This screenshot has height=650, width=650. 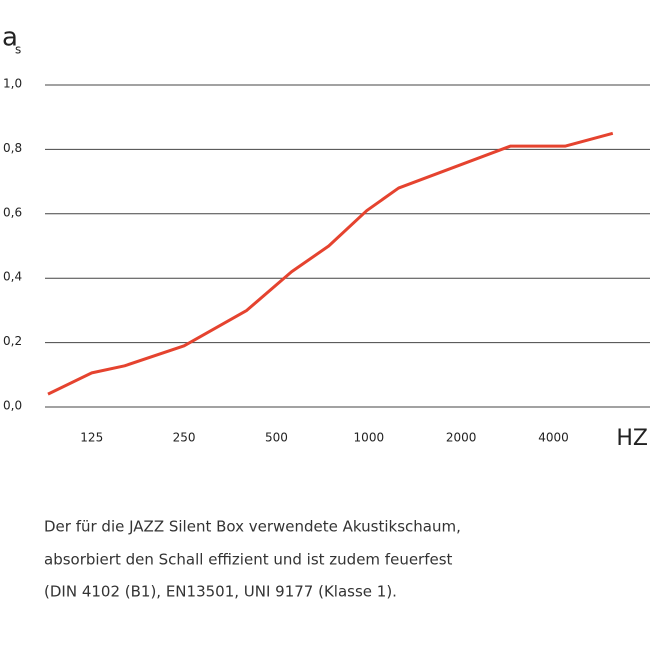 What do you see at coordinates (184, 438) in the screenshot?
I see `x-tick-label: 250` at bounding box center [184, 438].